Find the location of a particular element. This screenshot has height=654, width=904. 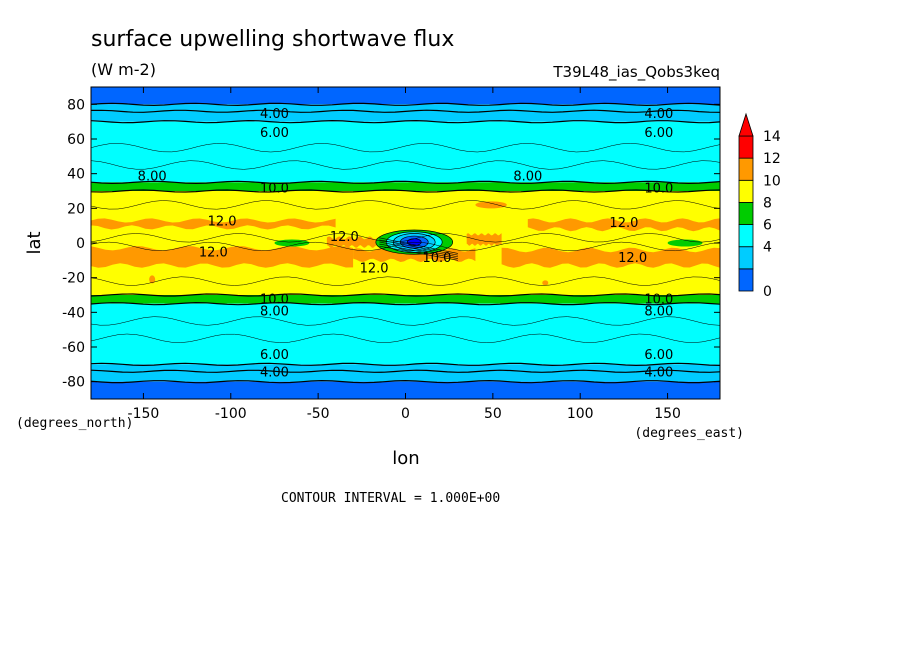

y-tick-label-0: 80 is located at coordinates (76, 105).